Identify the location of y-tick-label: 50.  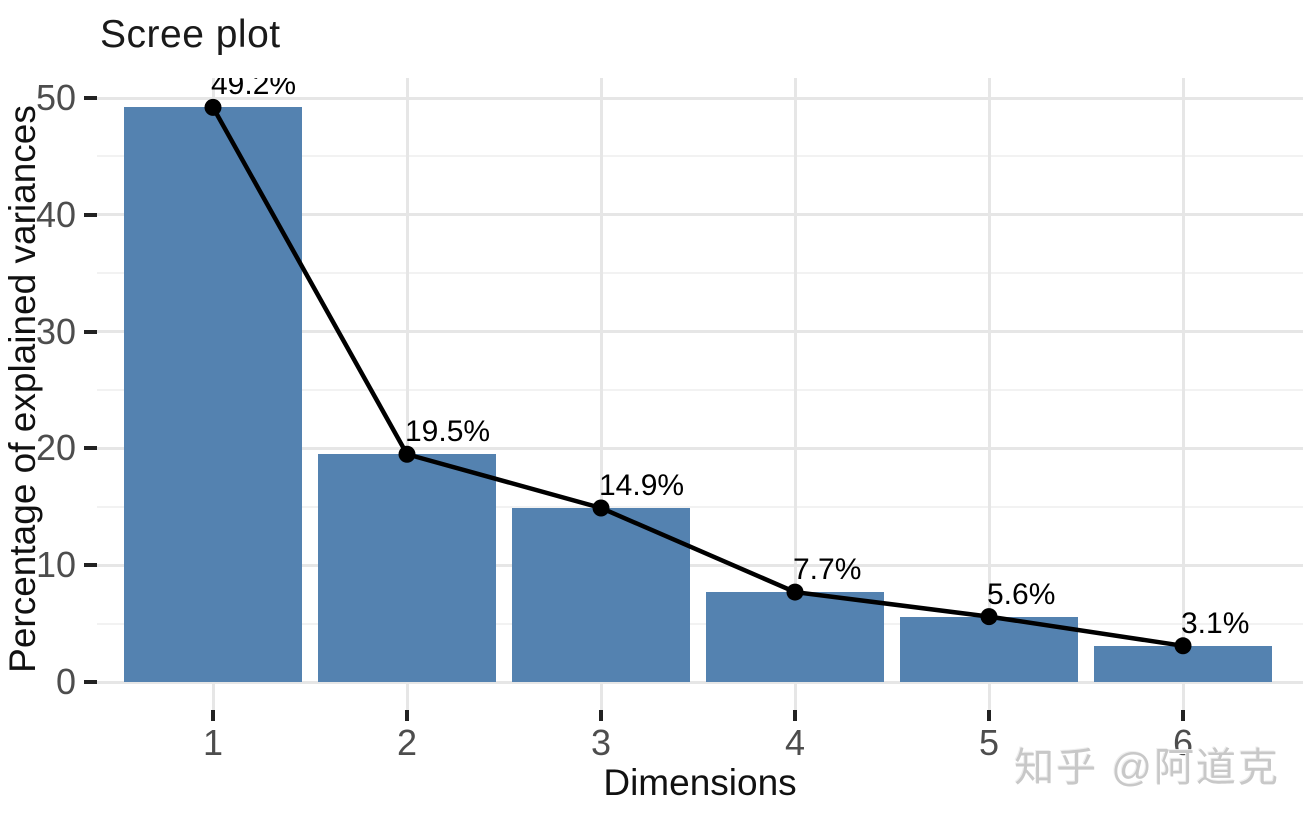
(55, 97).